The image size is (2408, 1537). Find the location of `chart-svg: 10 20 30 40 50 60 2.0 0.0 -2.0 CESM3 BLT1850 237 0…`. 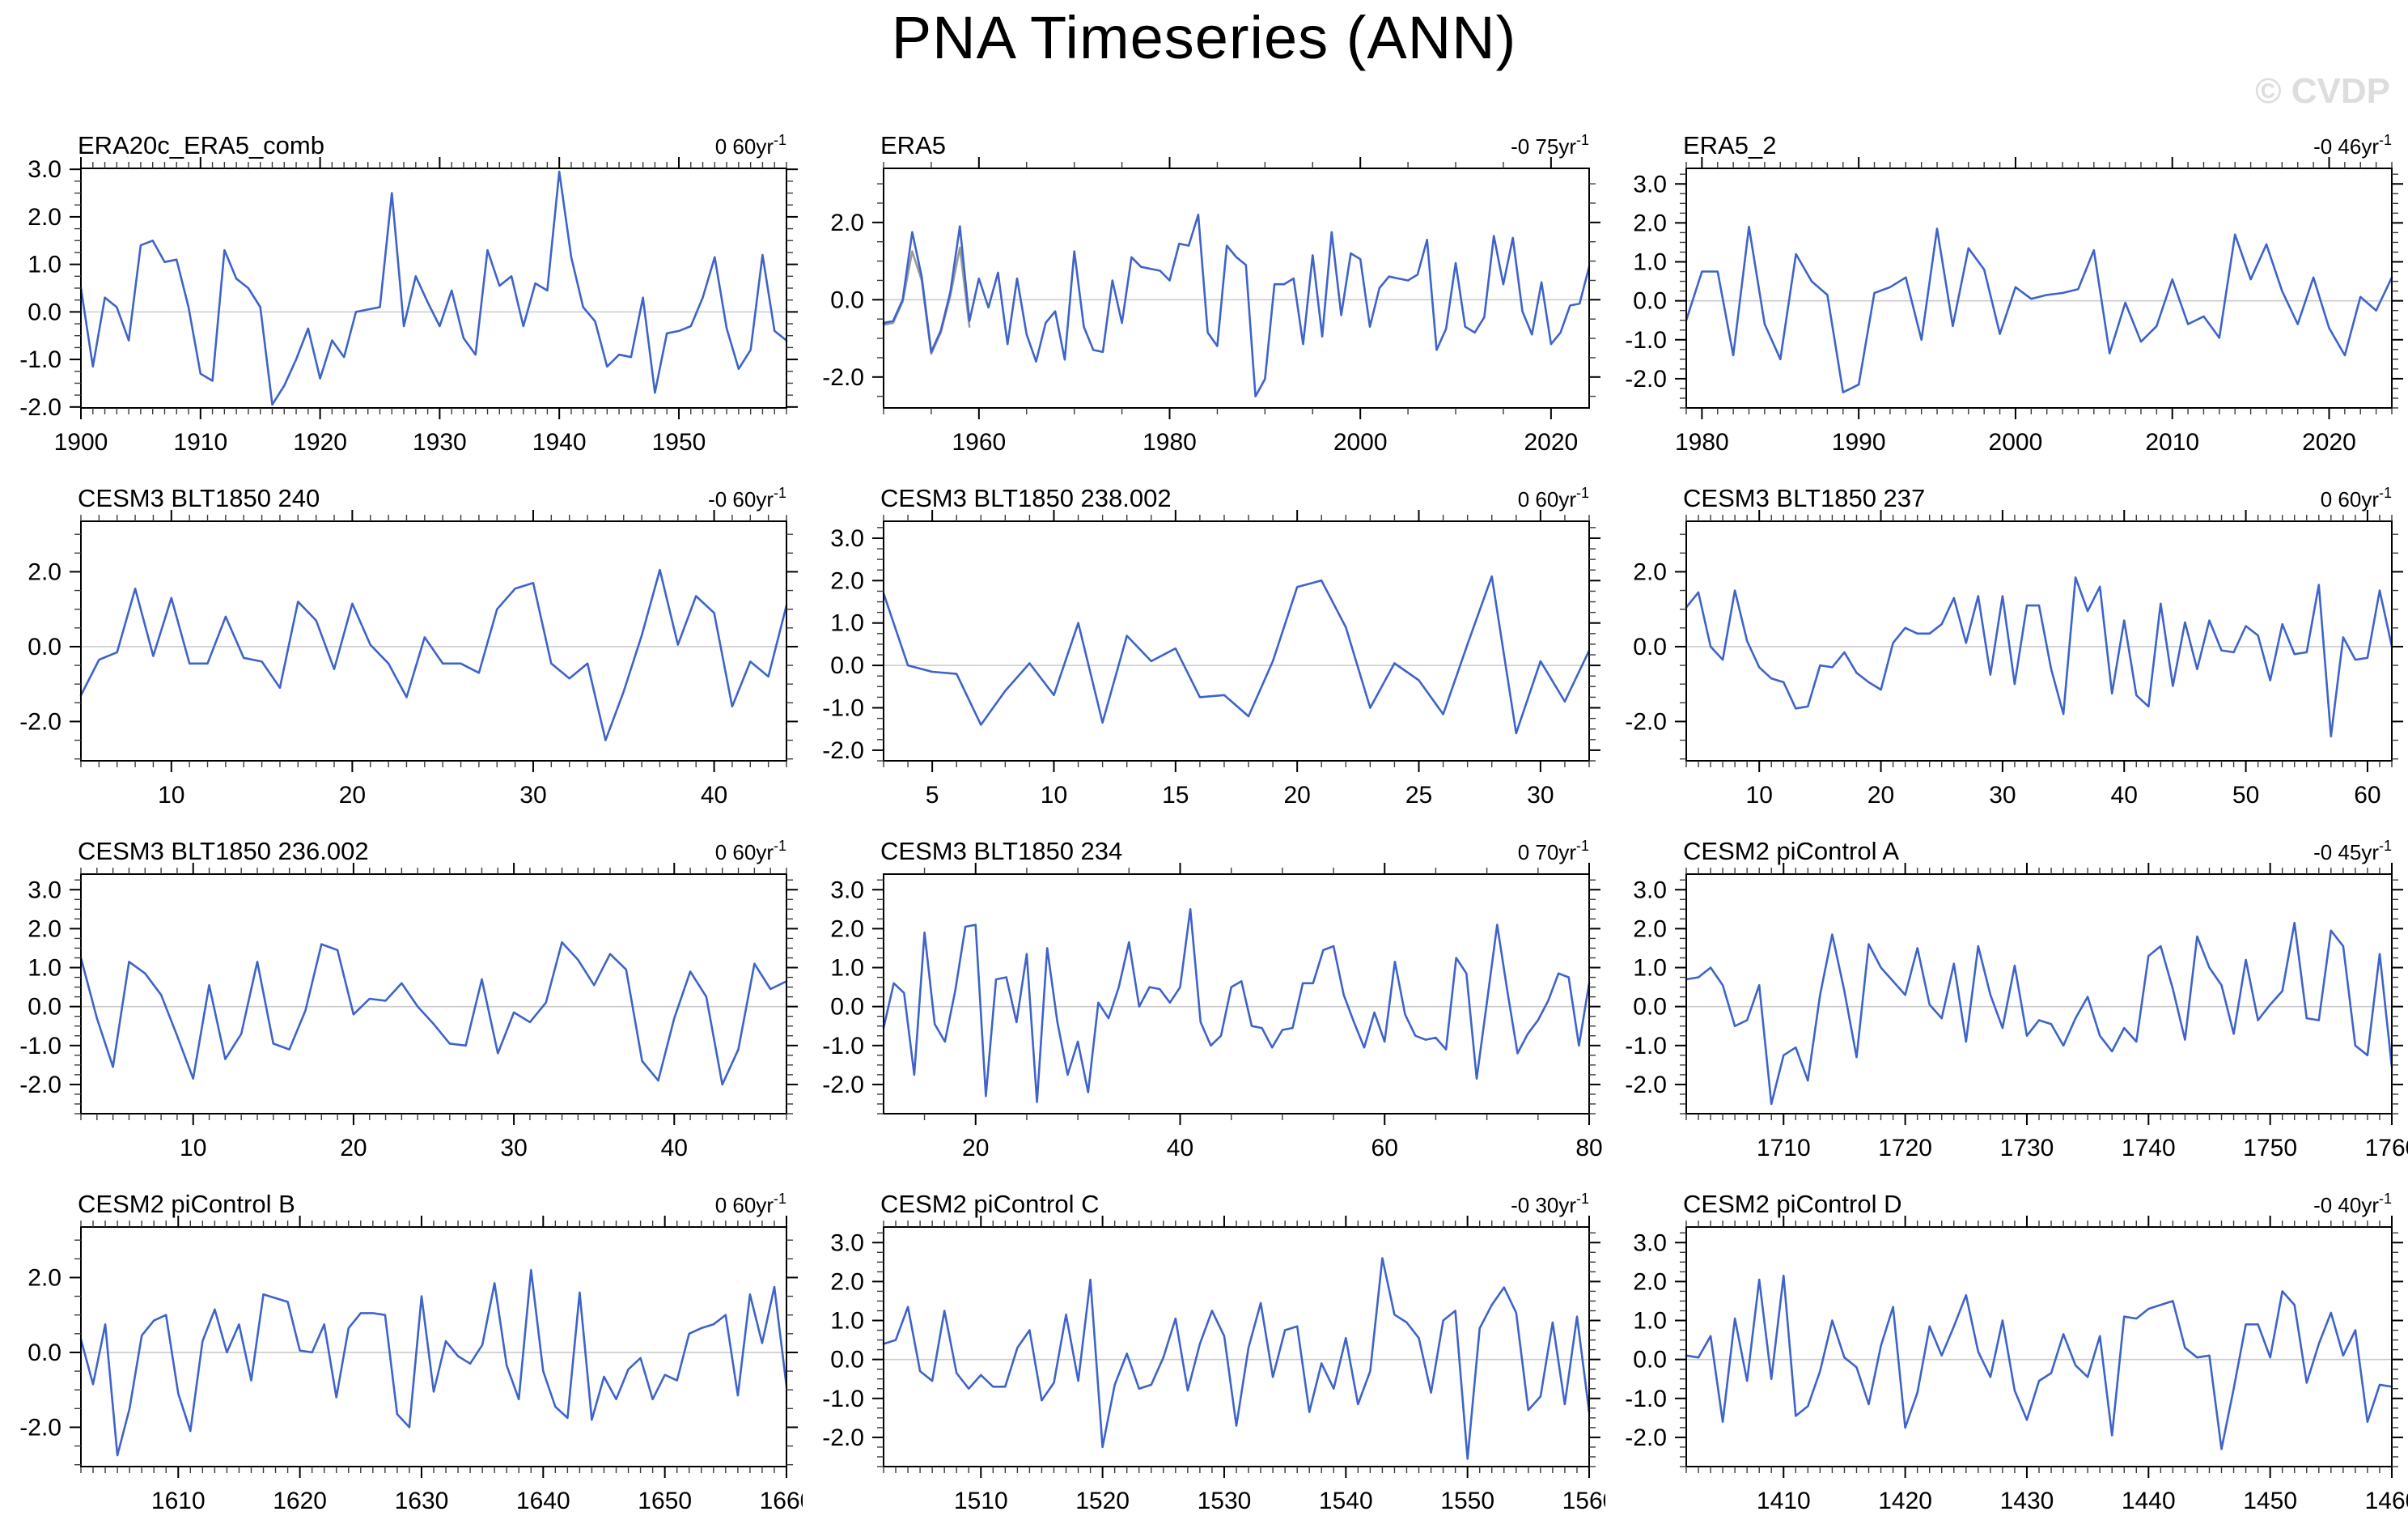

chart-svg: 10 20 30 40 50 60 2.0 0.0 -2.0 CESM3 BLT1850 237 0… is located at coordinates (2014, 646).